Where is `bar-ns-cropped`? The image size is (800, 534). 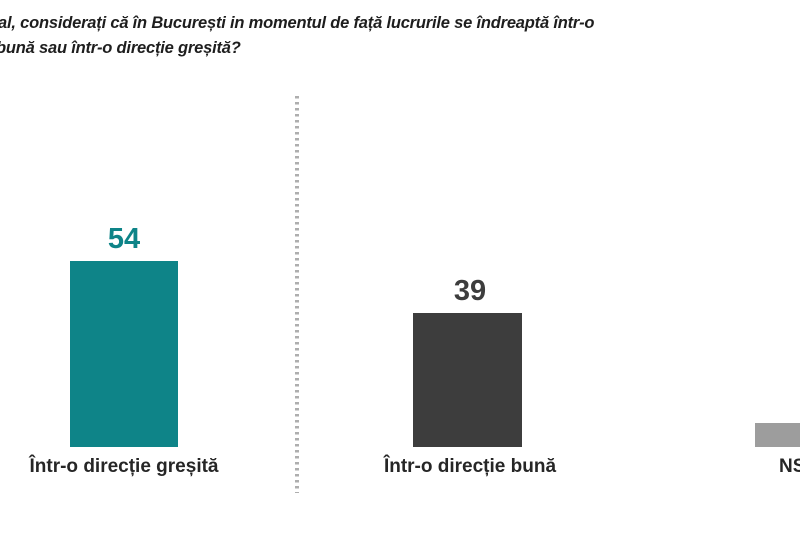
bar-ns-cropped is located at coordinates (777, 435).